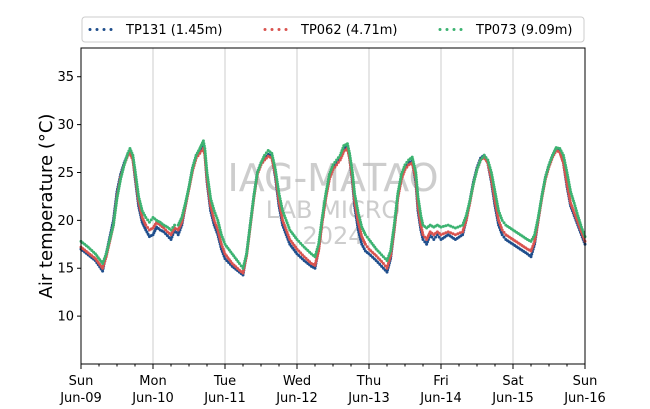 The height and width of the screenshot is (409, 650). I want to click on legend-label: TP062 (4.71m), so click(348, 30).